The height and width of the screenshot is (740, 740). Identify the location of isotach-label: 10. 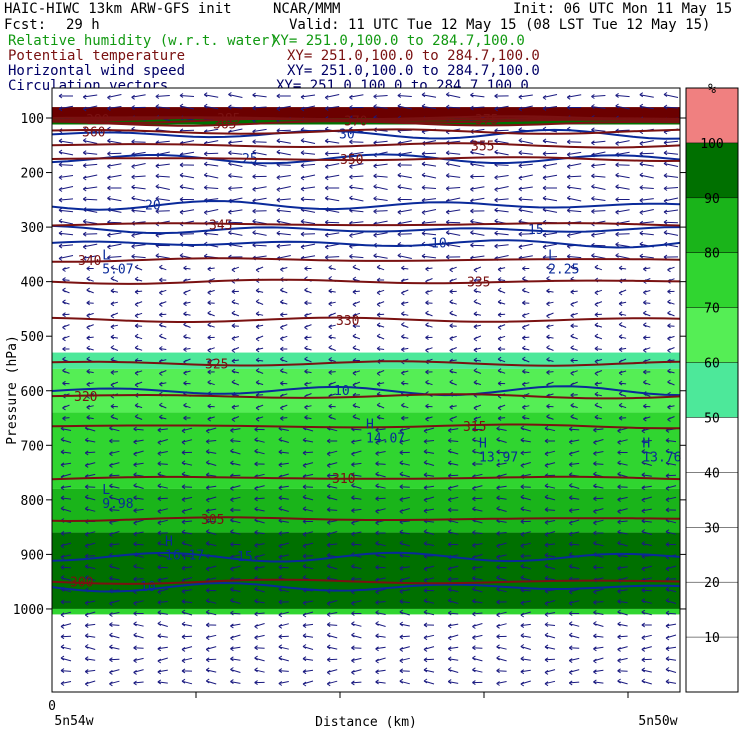
(342, 391).